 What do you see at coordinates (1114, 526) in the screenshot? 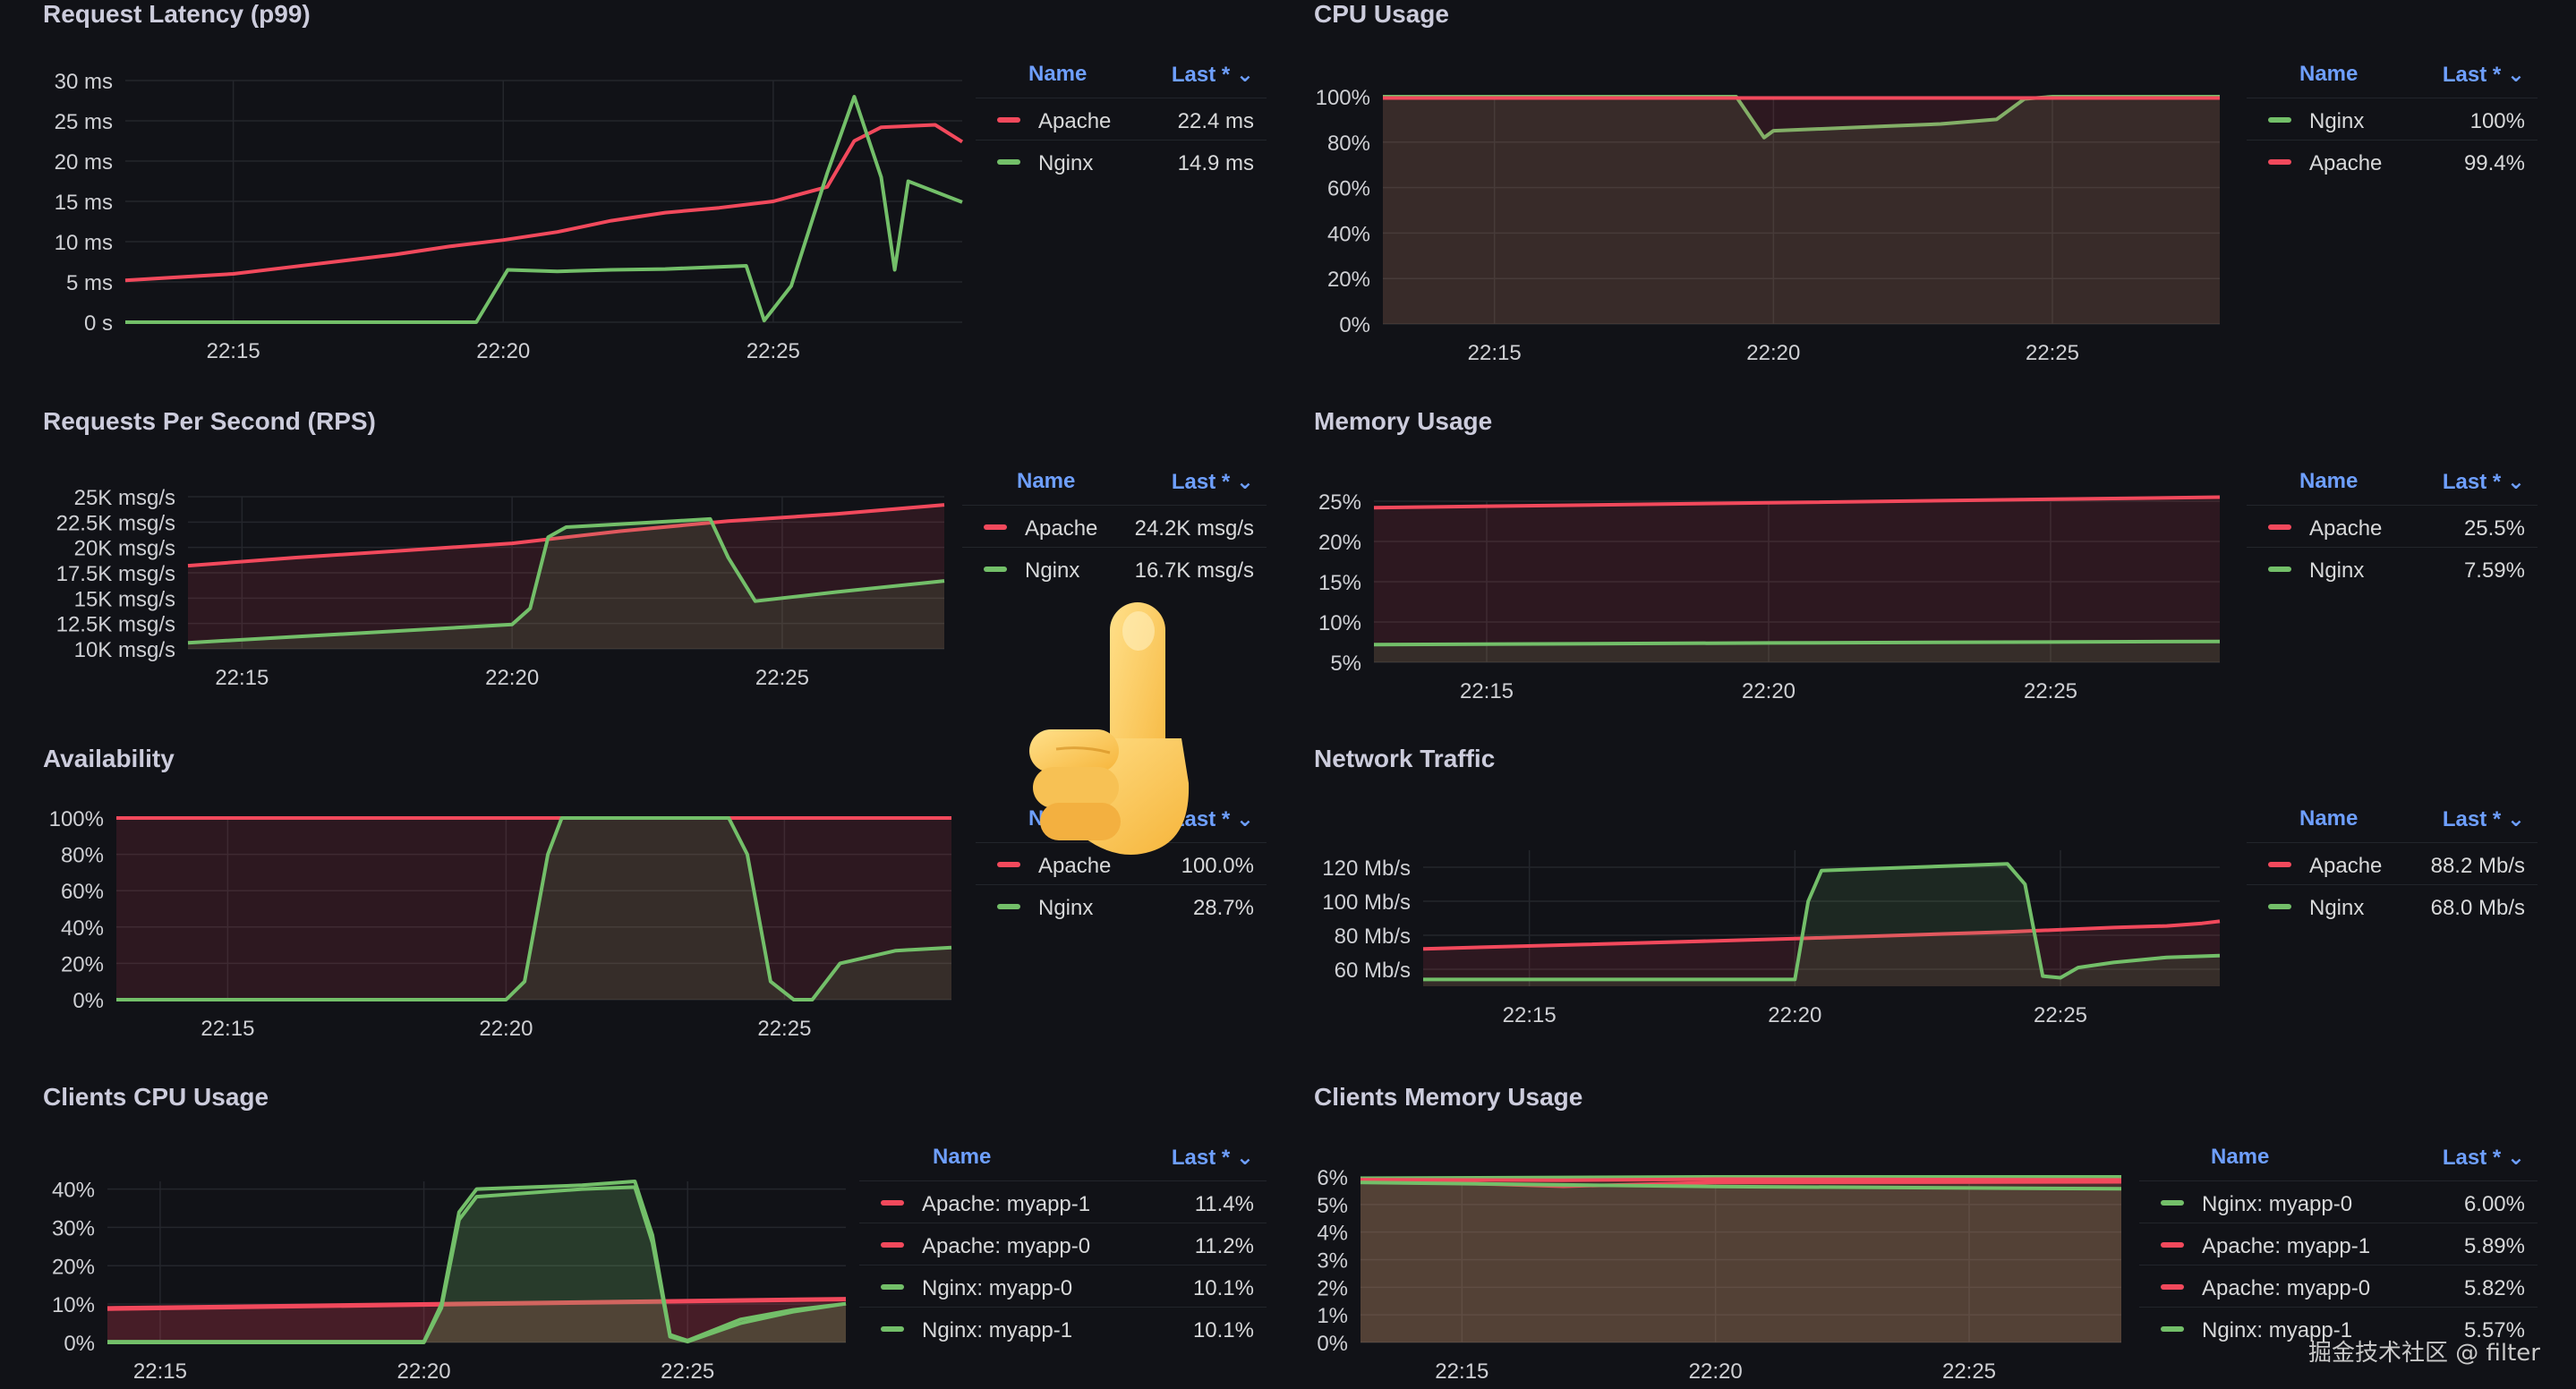
I see `legend-item: Apache 24.2K msg/s` at bounding box center [1114, 526].